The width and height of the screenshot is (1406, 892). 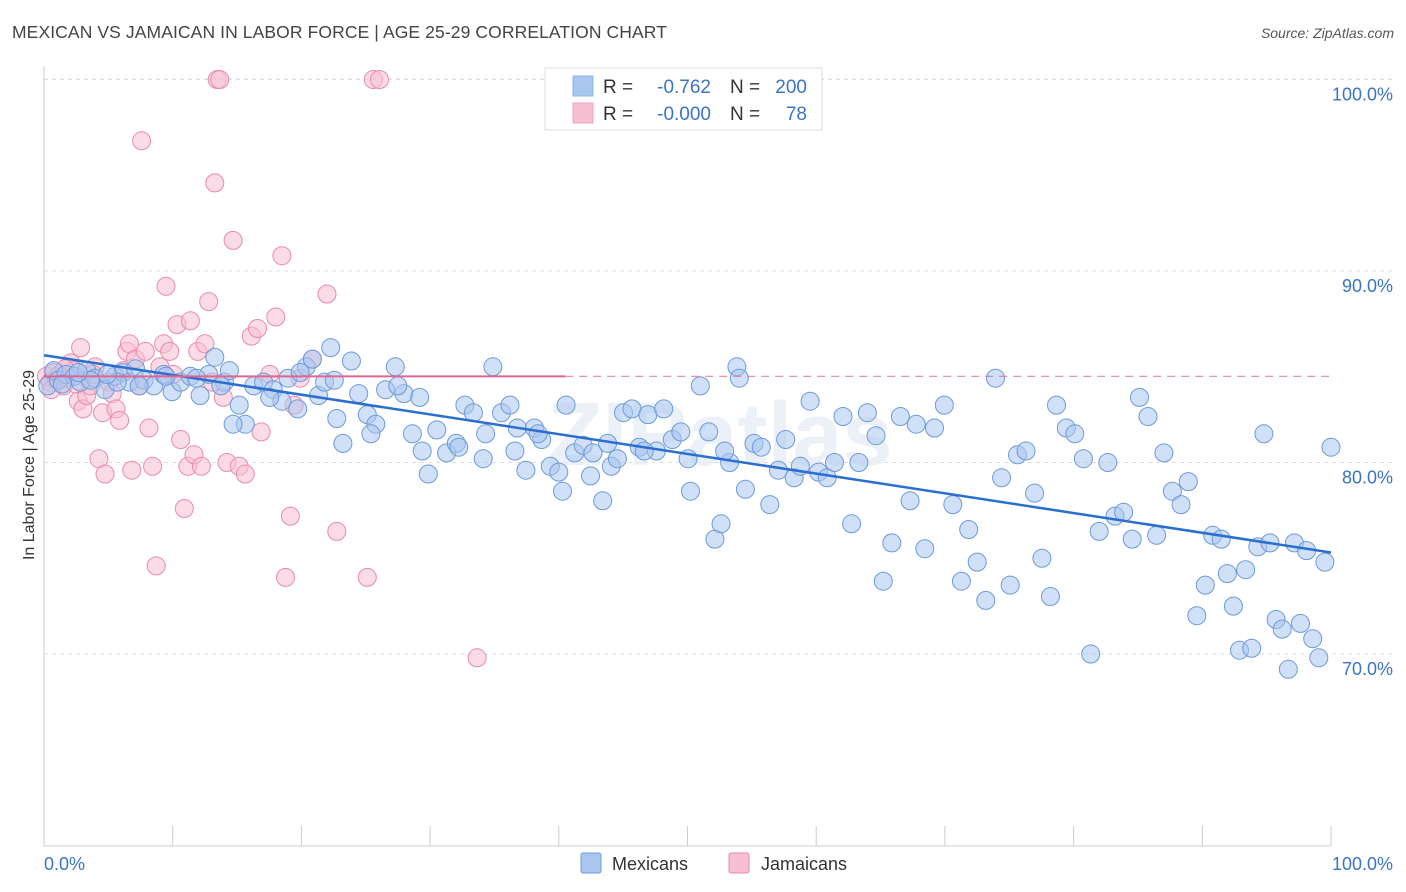 What do you see at coordinates (791, 87) in the screenshot?
I see `legend-n-value-0: 200` at bounding box center [791, 87].